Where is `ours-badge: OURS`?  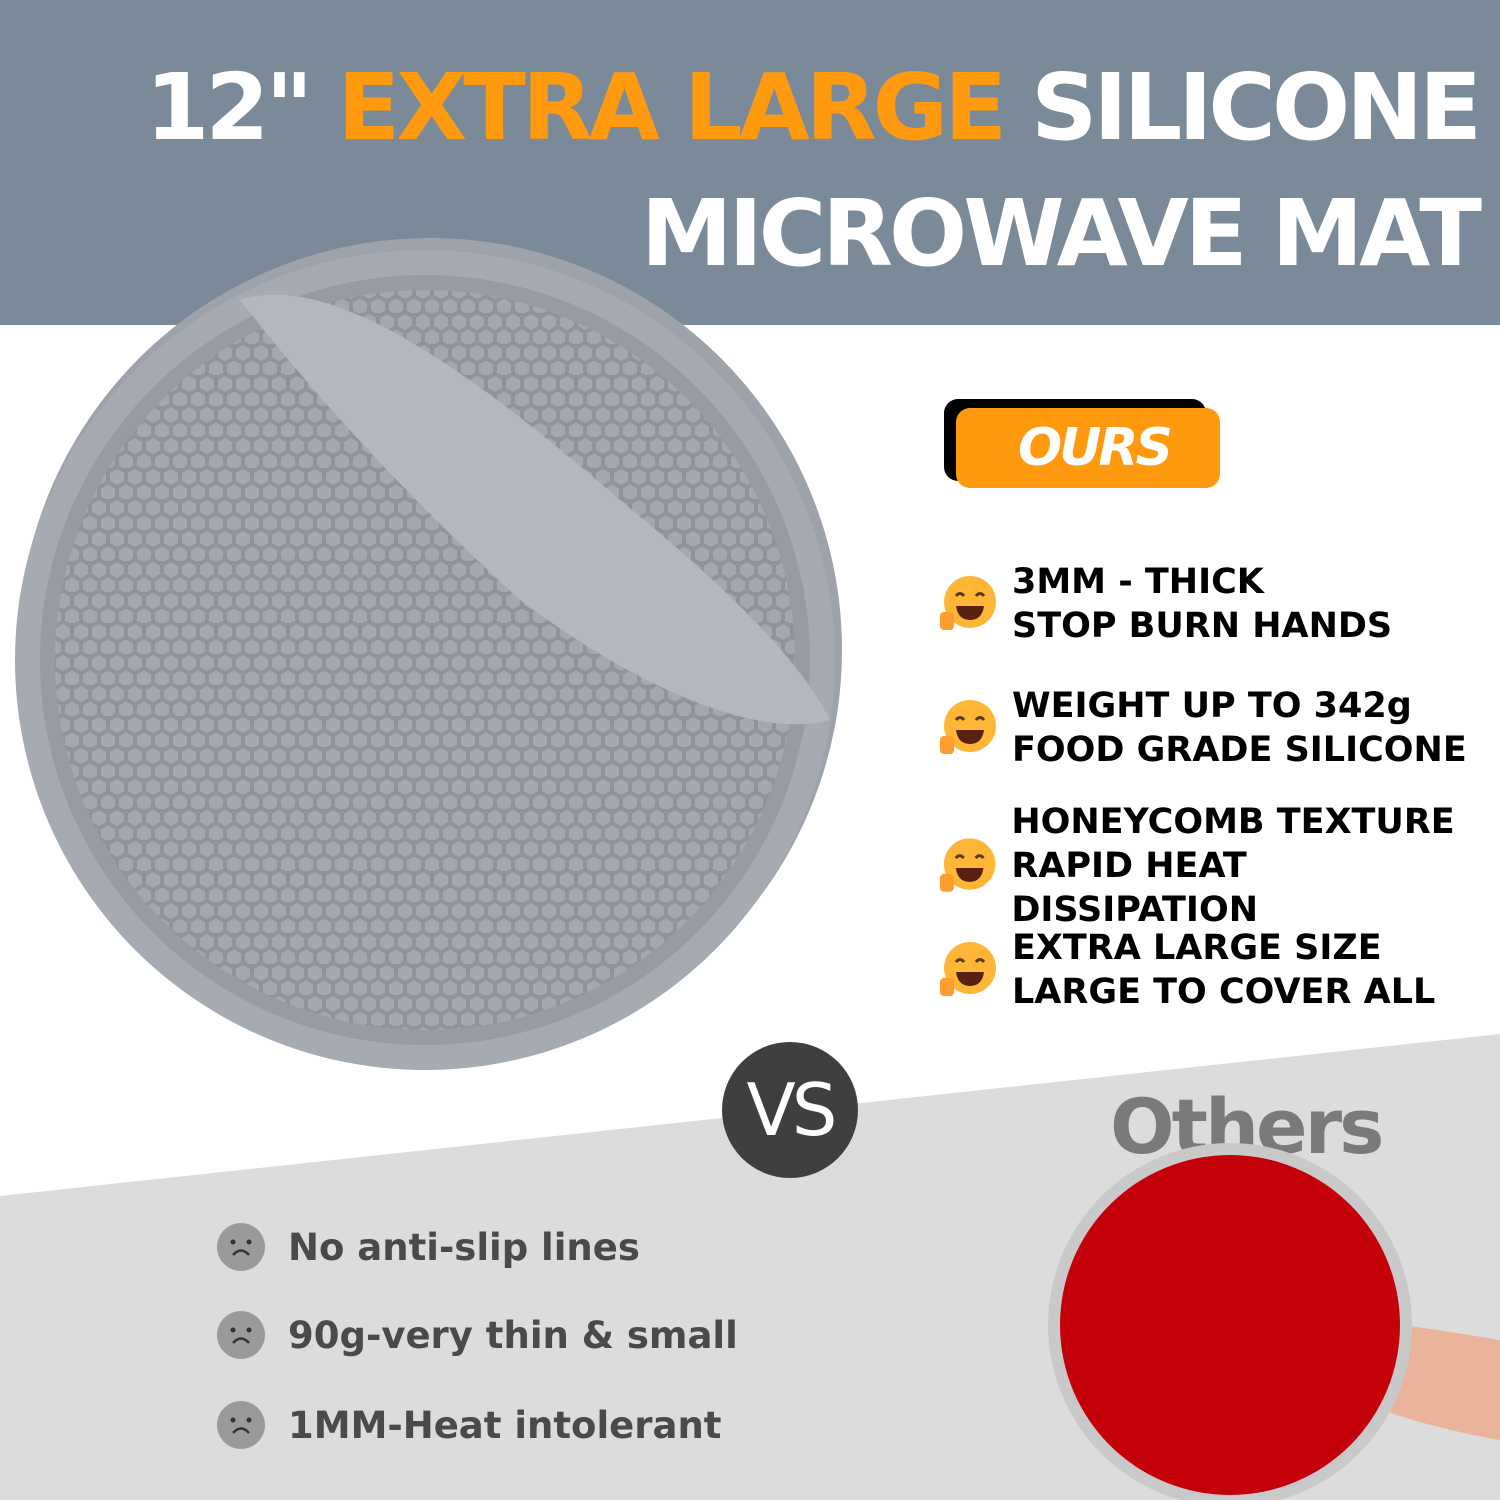 ours-badge: OURS is located at coordinates (1088, 448).